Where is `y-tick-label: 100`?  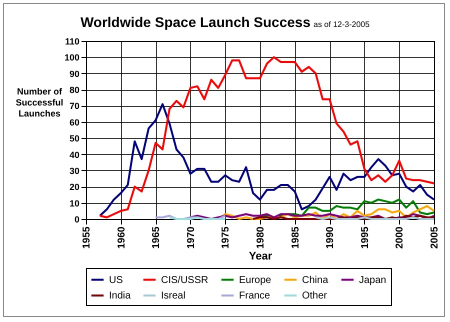
y-tick-label: 100 is located at coordinates (72, 57).